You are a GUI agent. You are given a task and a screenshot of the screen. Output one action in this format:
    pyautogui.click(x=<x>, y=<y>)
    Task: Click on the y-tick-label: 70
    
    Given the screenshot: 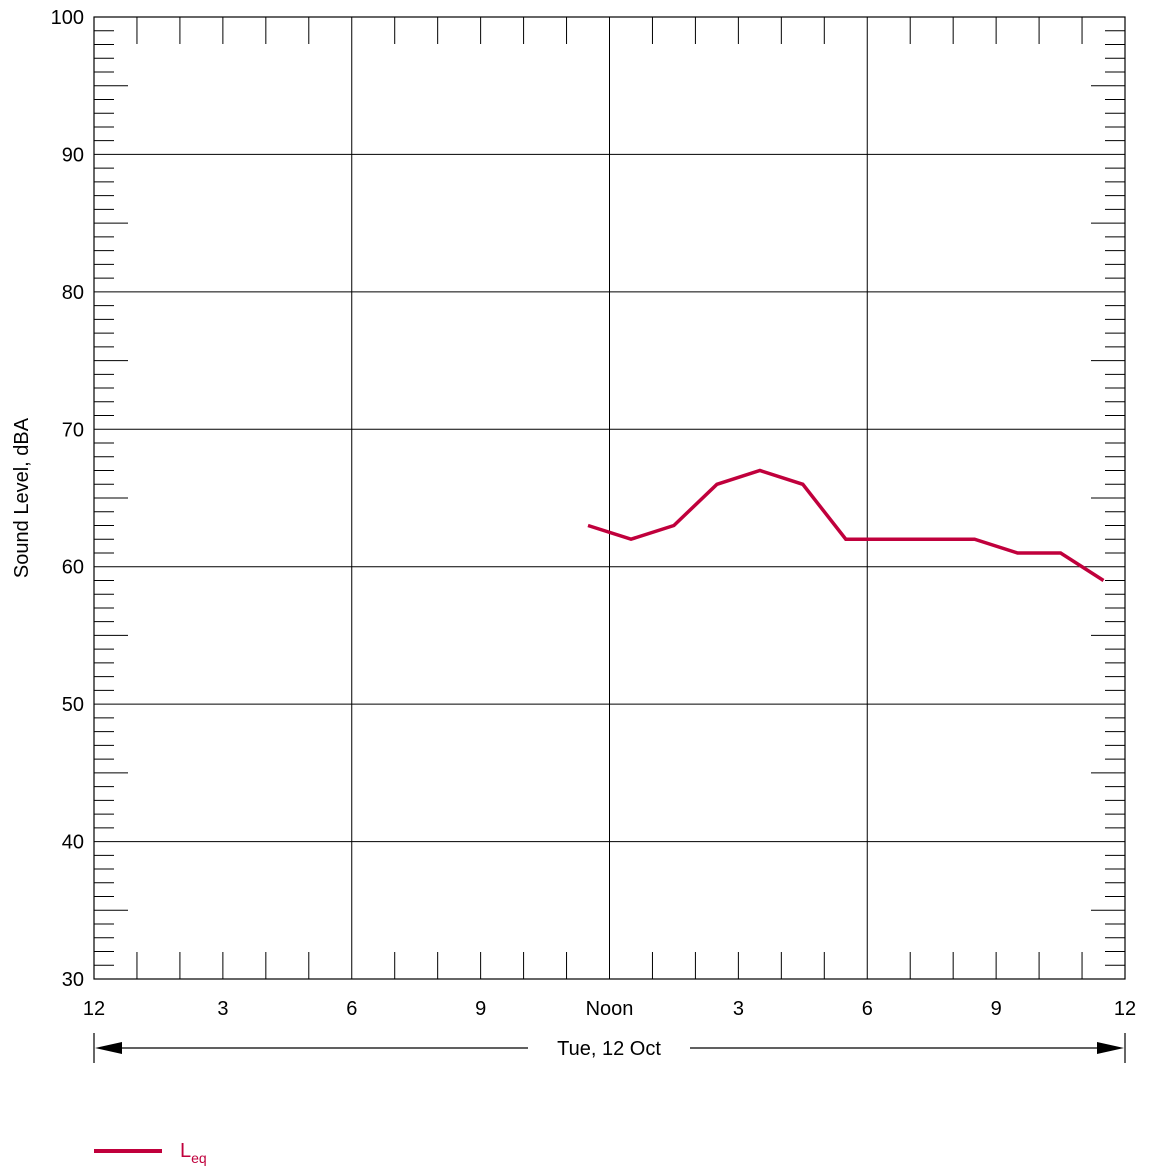 What is the action you would take?
    pyautogui.click(x=73, y=430)
    